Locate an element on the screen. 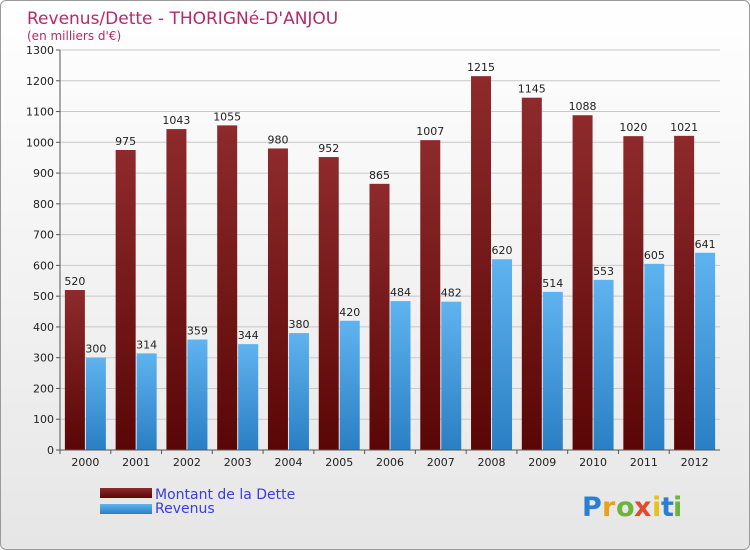 The height and width of the screenshot is (550, 750). value-label-revenus-2001: 314 is located at coordinates (146, 344).